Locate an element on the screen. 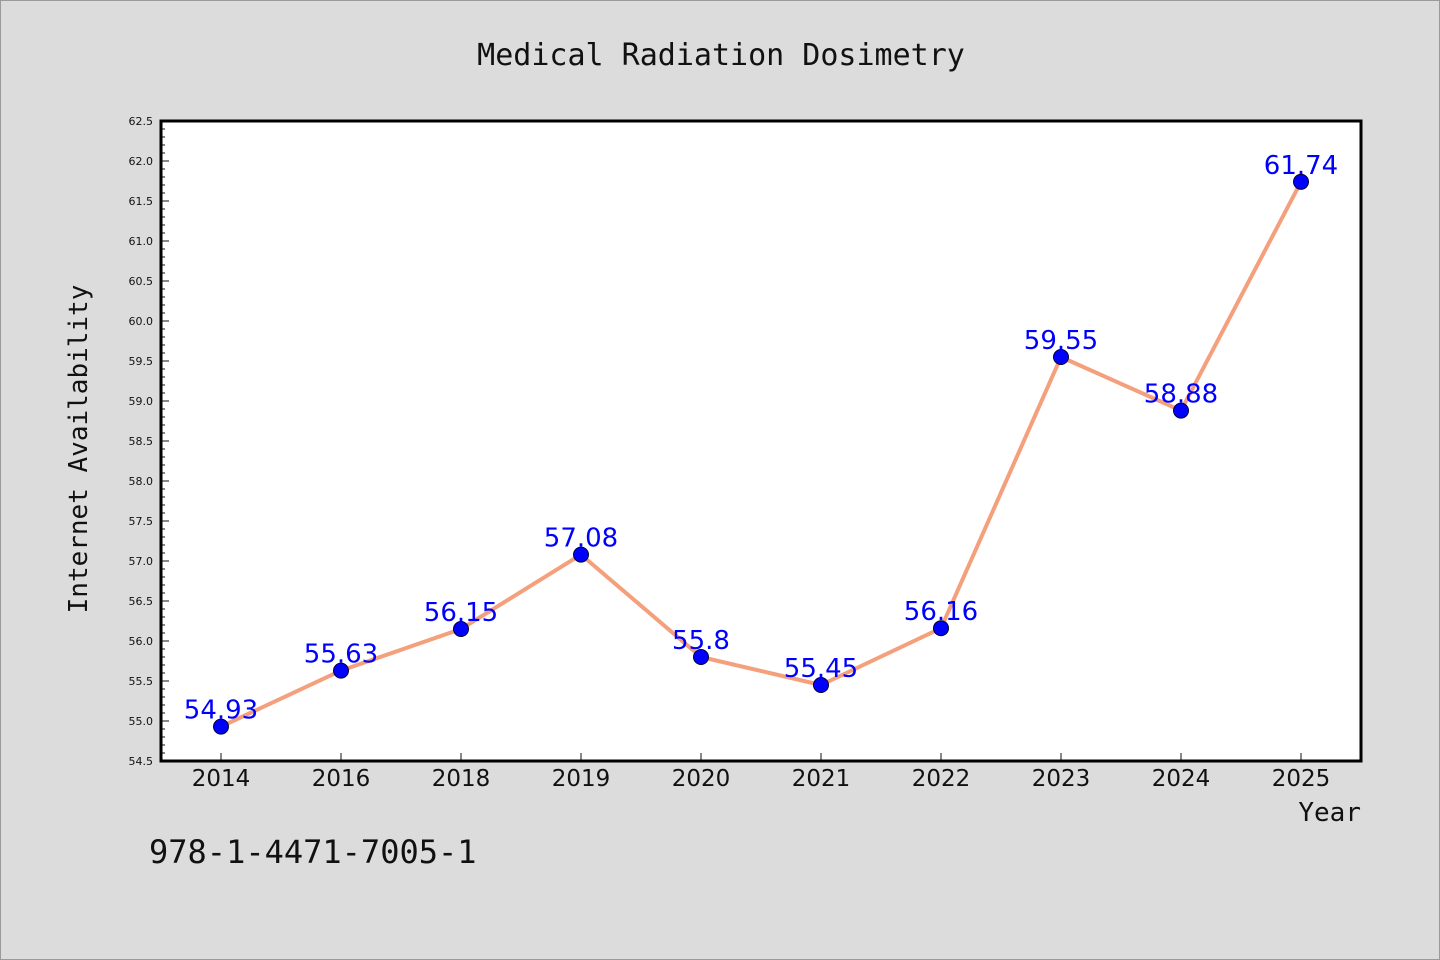 The image size is (1440, 960). y-tick-label: 57.5 is located at coordinates (141, 521).